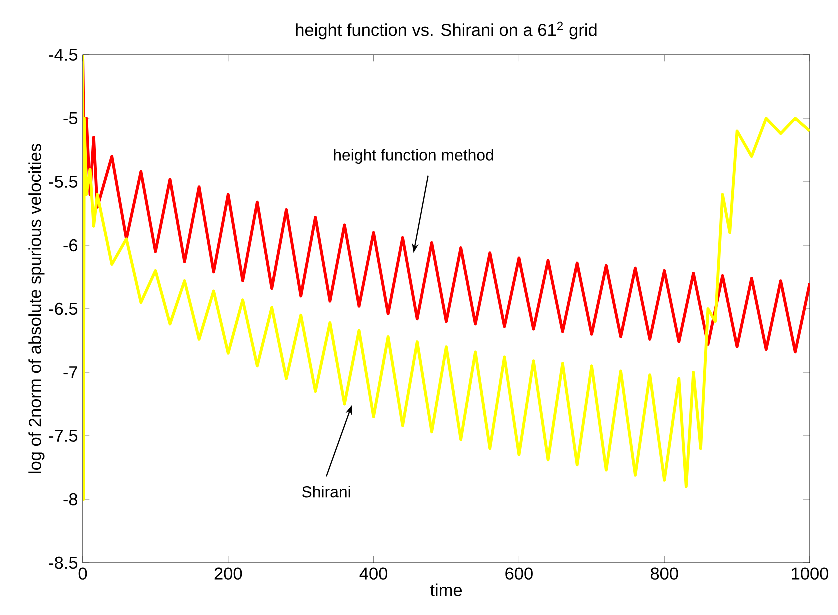  What do you see at coordinates (63, 309) in the screenshot?
I see `y-tick-label: -6.5` at bounding box center [63, 309].